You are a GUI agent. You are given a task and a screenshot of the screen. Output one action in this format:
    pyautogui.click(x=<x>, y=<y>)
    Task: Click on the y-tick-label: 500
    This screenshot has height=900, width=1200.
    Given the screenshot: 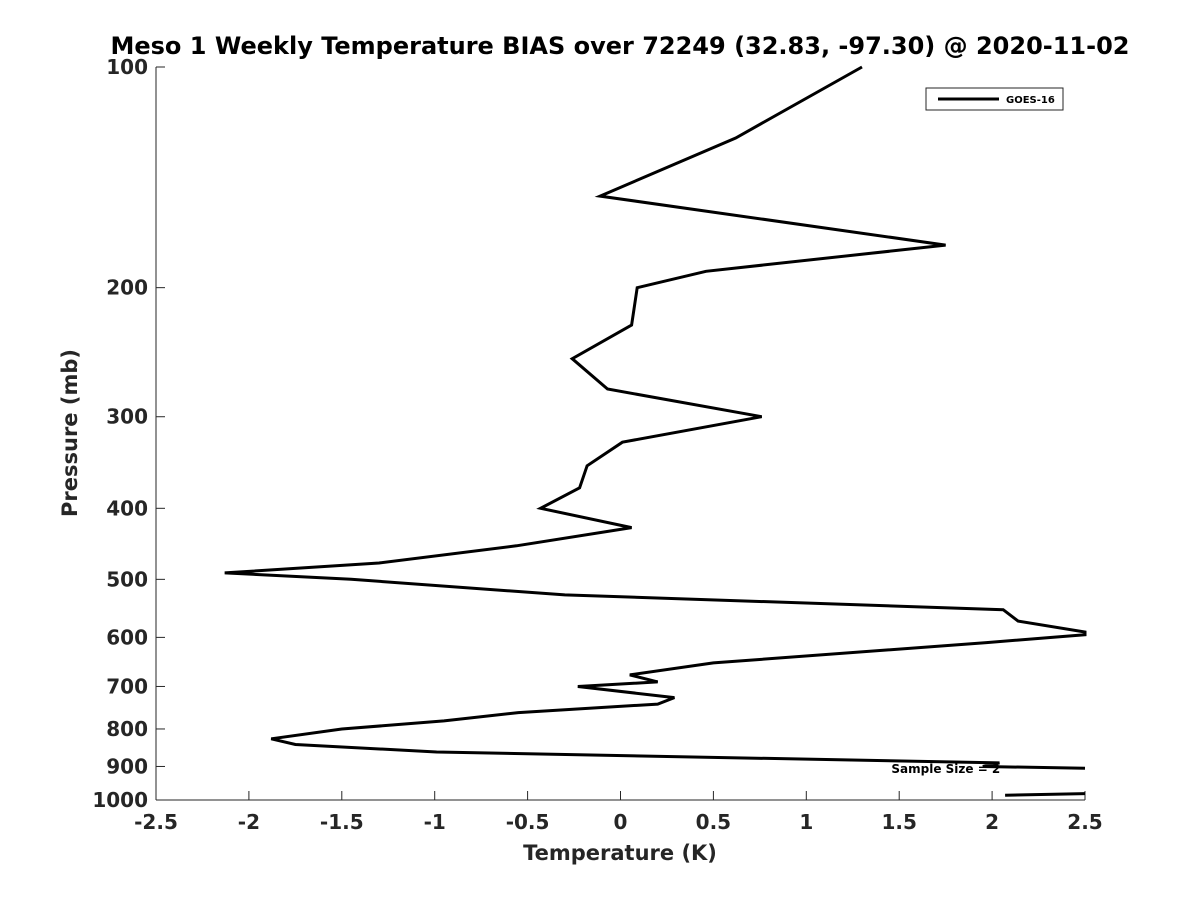 What is the action you would take?
    pyautogui.click(x=127, y=579)
    